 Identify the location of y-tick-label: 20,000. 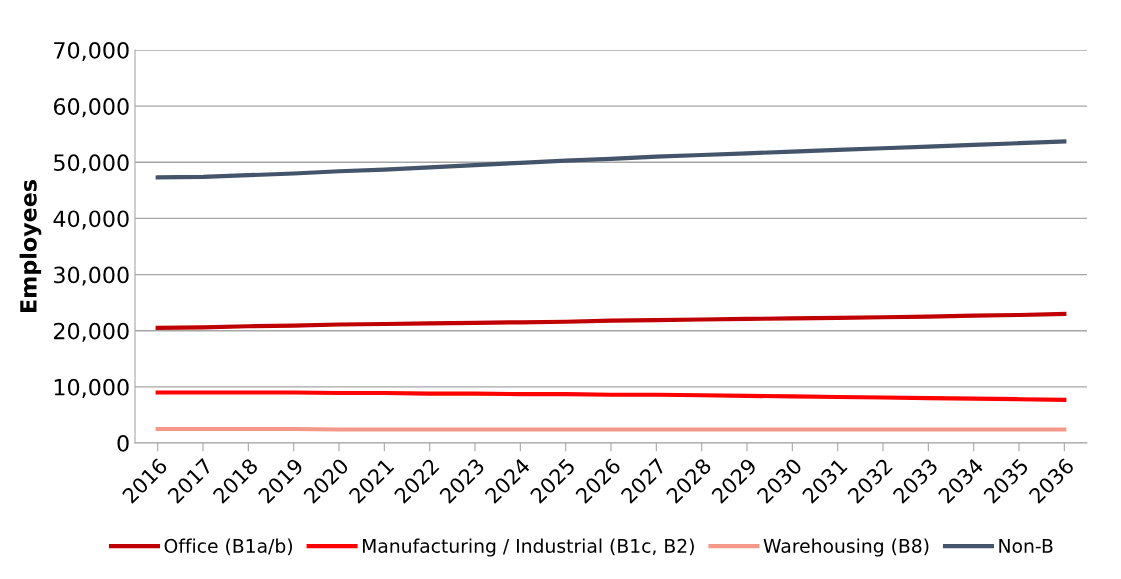
(91, 332).